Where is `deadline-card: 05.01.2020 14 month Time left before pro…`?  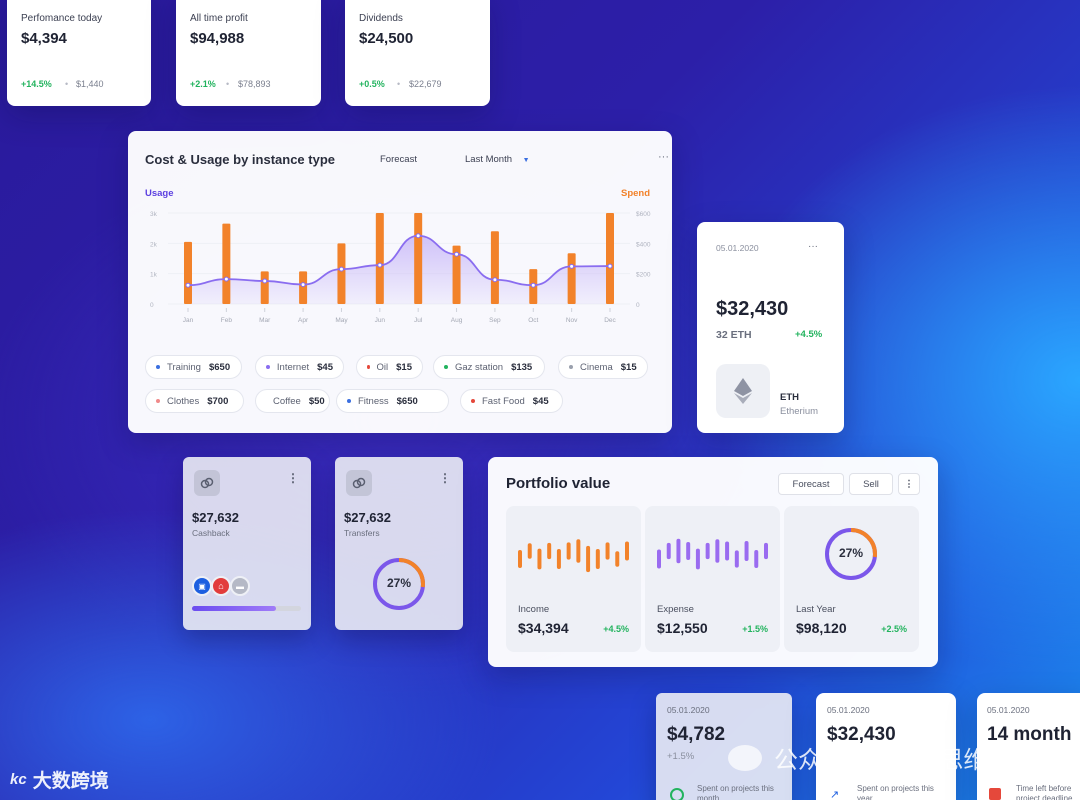 deadline-card: 05.01.2020 14 month Time left before pro… is located at coordinates (1028, 746).